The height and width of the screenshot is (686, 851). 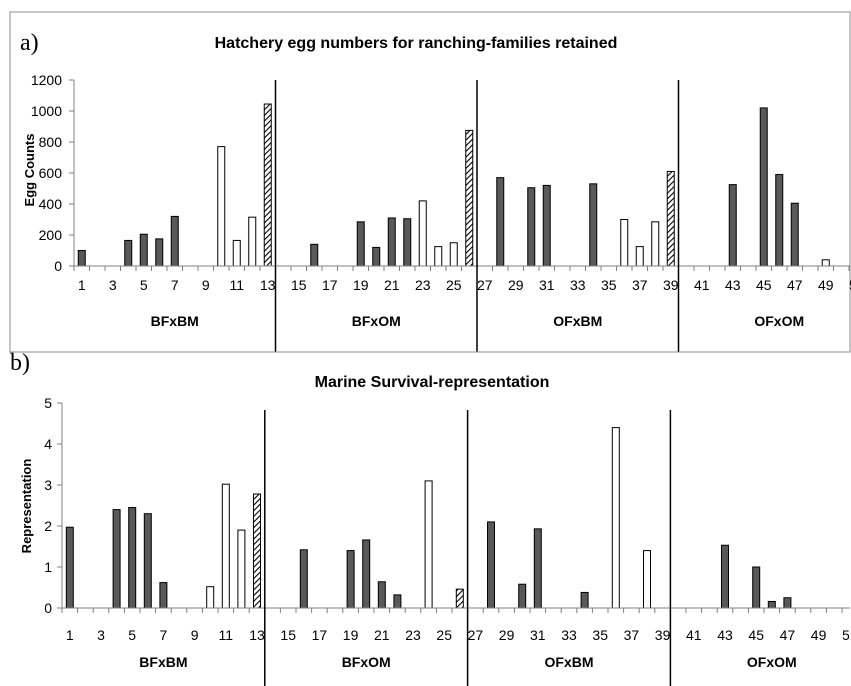 What do you see at coordinates (51, 142) in the screenshot?
I see `y-tick-label: 800` at bounding box center [51, 142].